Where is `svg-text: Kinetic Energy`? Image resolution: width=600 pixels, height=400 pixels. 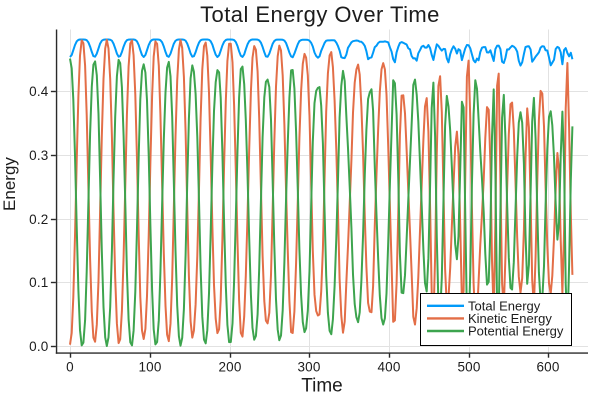
svg-text: Kinetic Energy is located at coordinates (510, 318).